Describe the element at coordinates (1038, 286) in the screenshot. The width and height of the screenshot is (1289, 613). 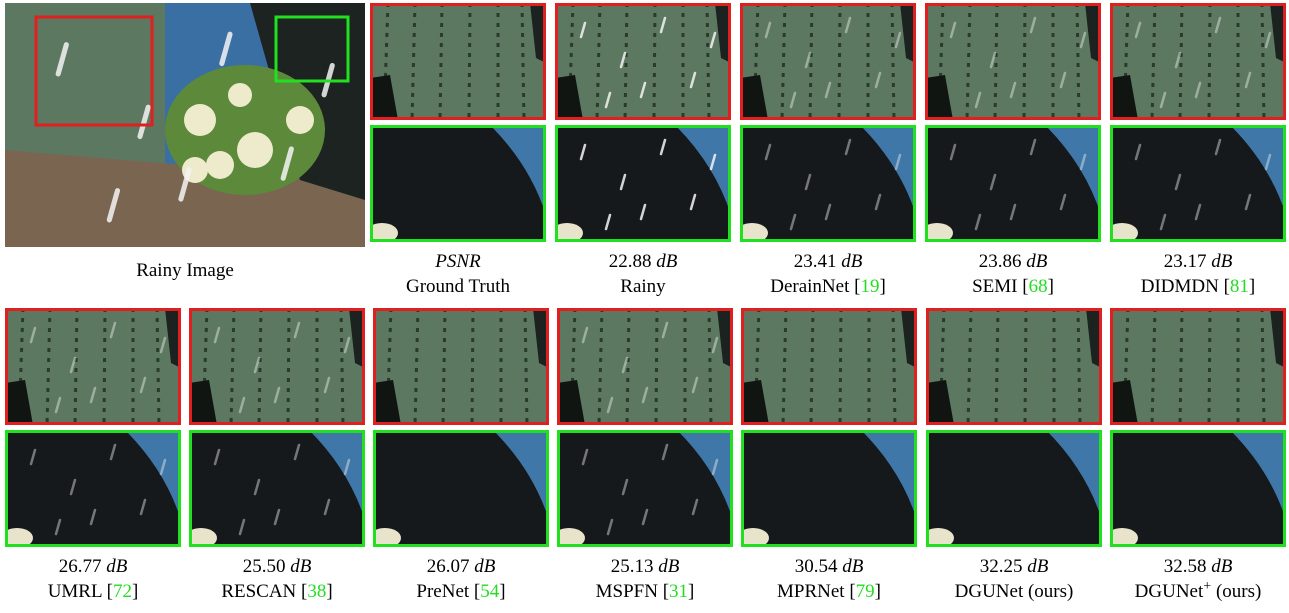
I see `reference: 68` at that location.